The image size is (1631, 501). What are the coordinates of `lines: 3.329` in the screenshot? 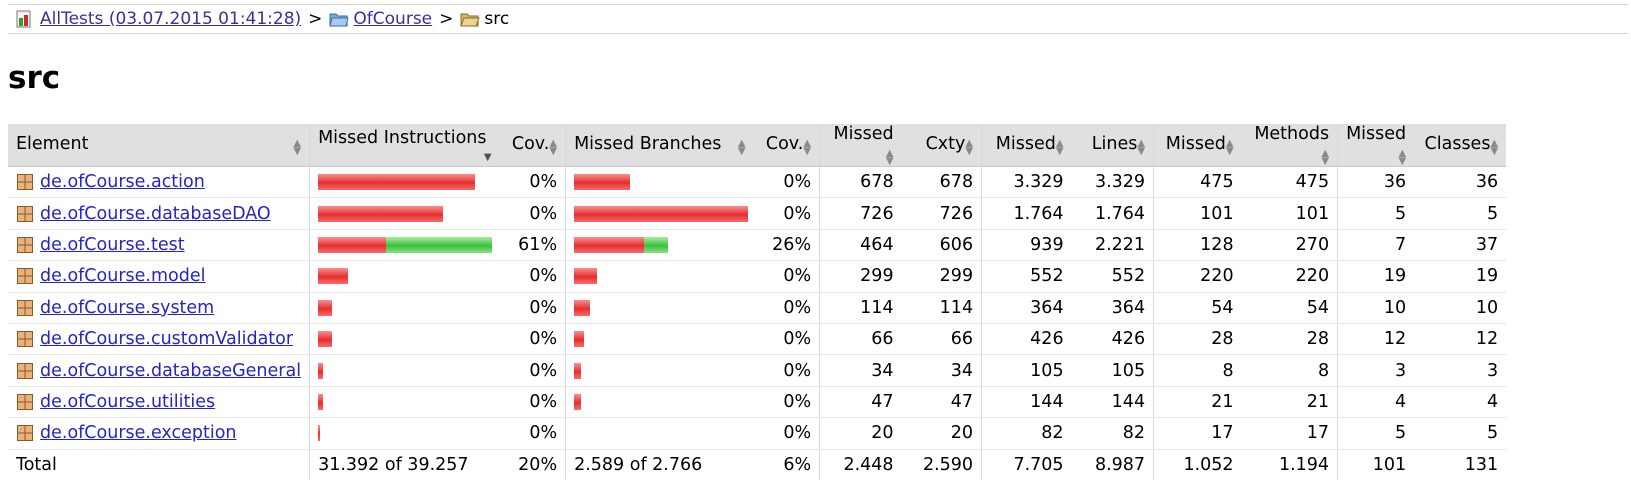 It's located at (1112, 182).